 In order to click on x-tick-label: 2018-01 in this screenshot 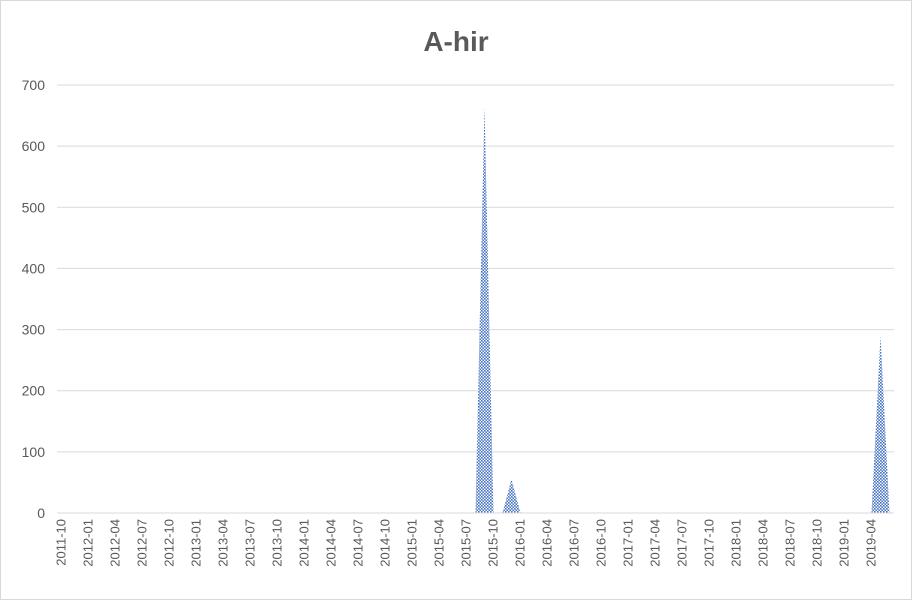, I will do `click(736, 543)`.